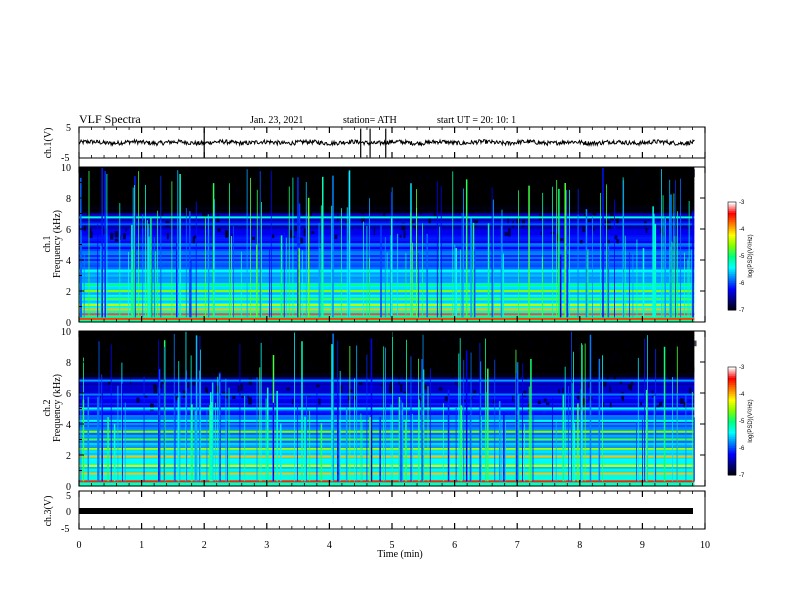 The image size is (792, 612). Describe the element at coordinates (394, 545) in the screenshot. I see `time-axis-labels: 0 1 2 3 4 5 6 7 8 9 10` at that location.